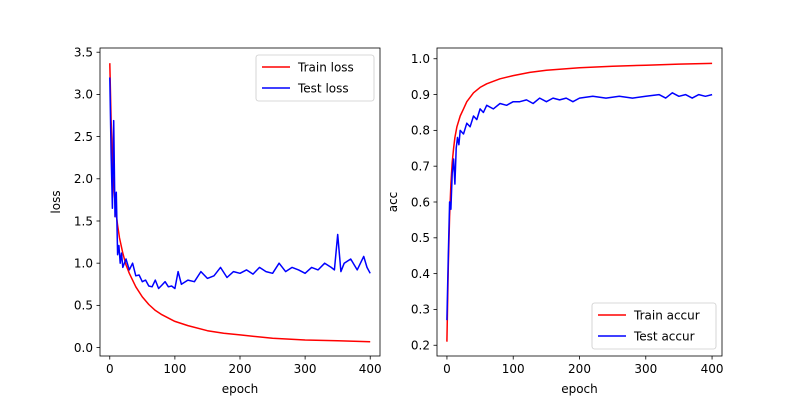 The height and width of the screenshot is (400, 800). What do you see at coordinates (420, 166) in the screenshot?
I see `acc-chart-ytick-label: 0.7` at bounding box center [420, 166].